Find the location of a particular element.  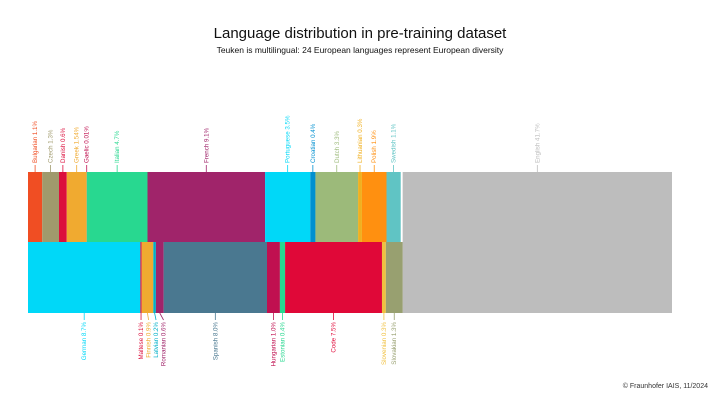

label-value: 0.9% is located at coordinates (149, 329).